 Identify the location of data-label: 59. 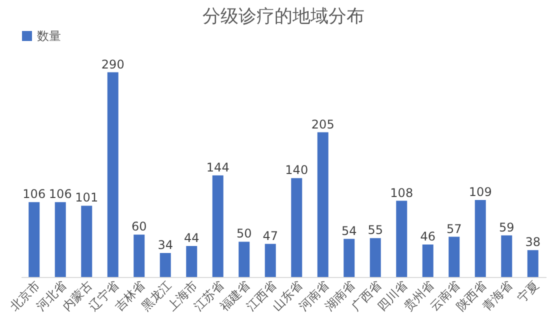
(506, 227).